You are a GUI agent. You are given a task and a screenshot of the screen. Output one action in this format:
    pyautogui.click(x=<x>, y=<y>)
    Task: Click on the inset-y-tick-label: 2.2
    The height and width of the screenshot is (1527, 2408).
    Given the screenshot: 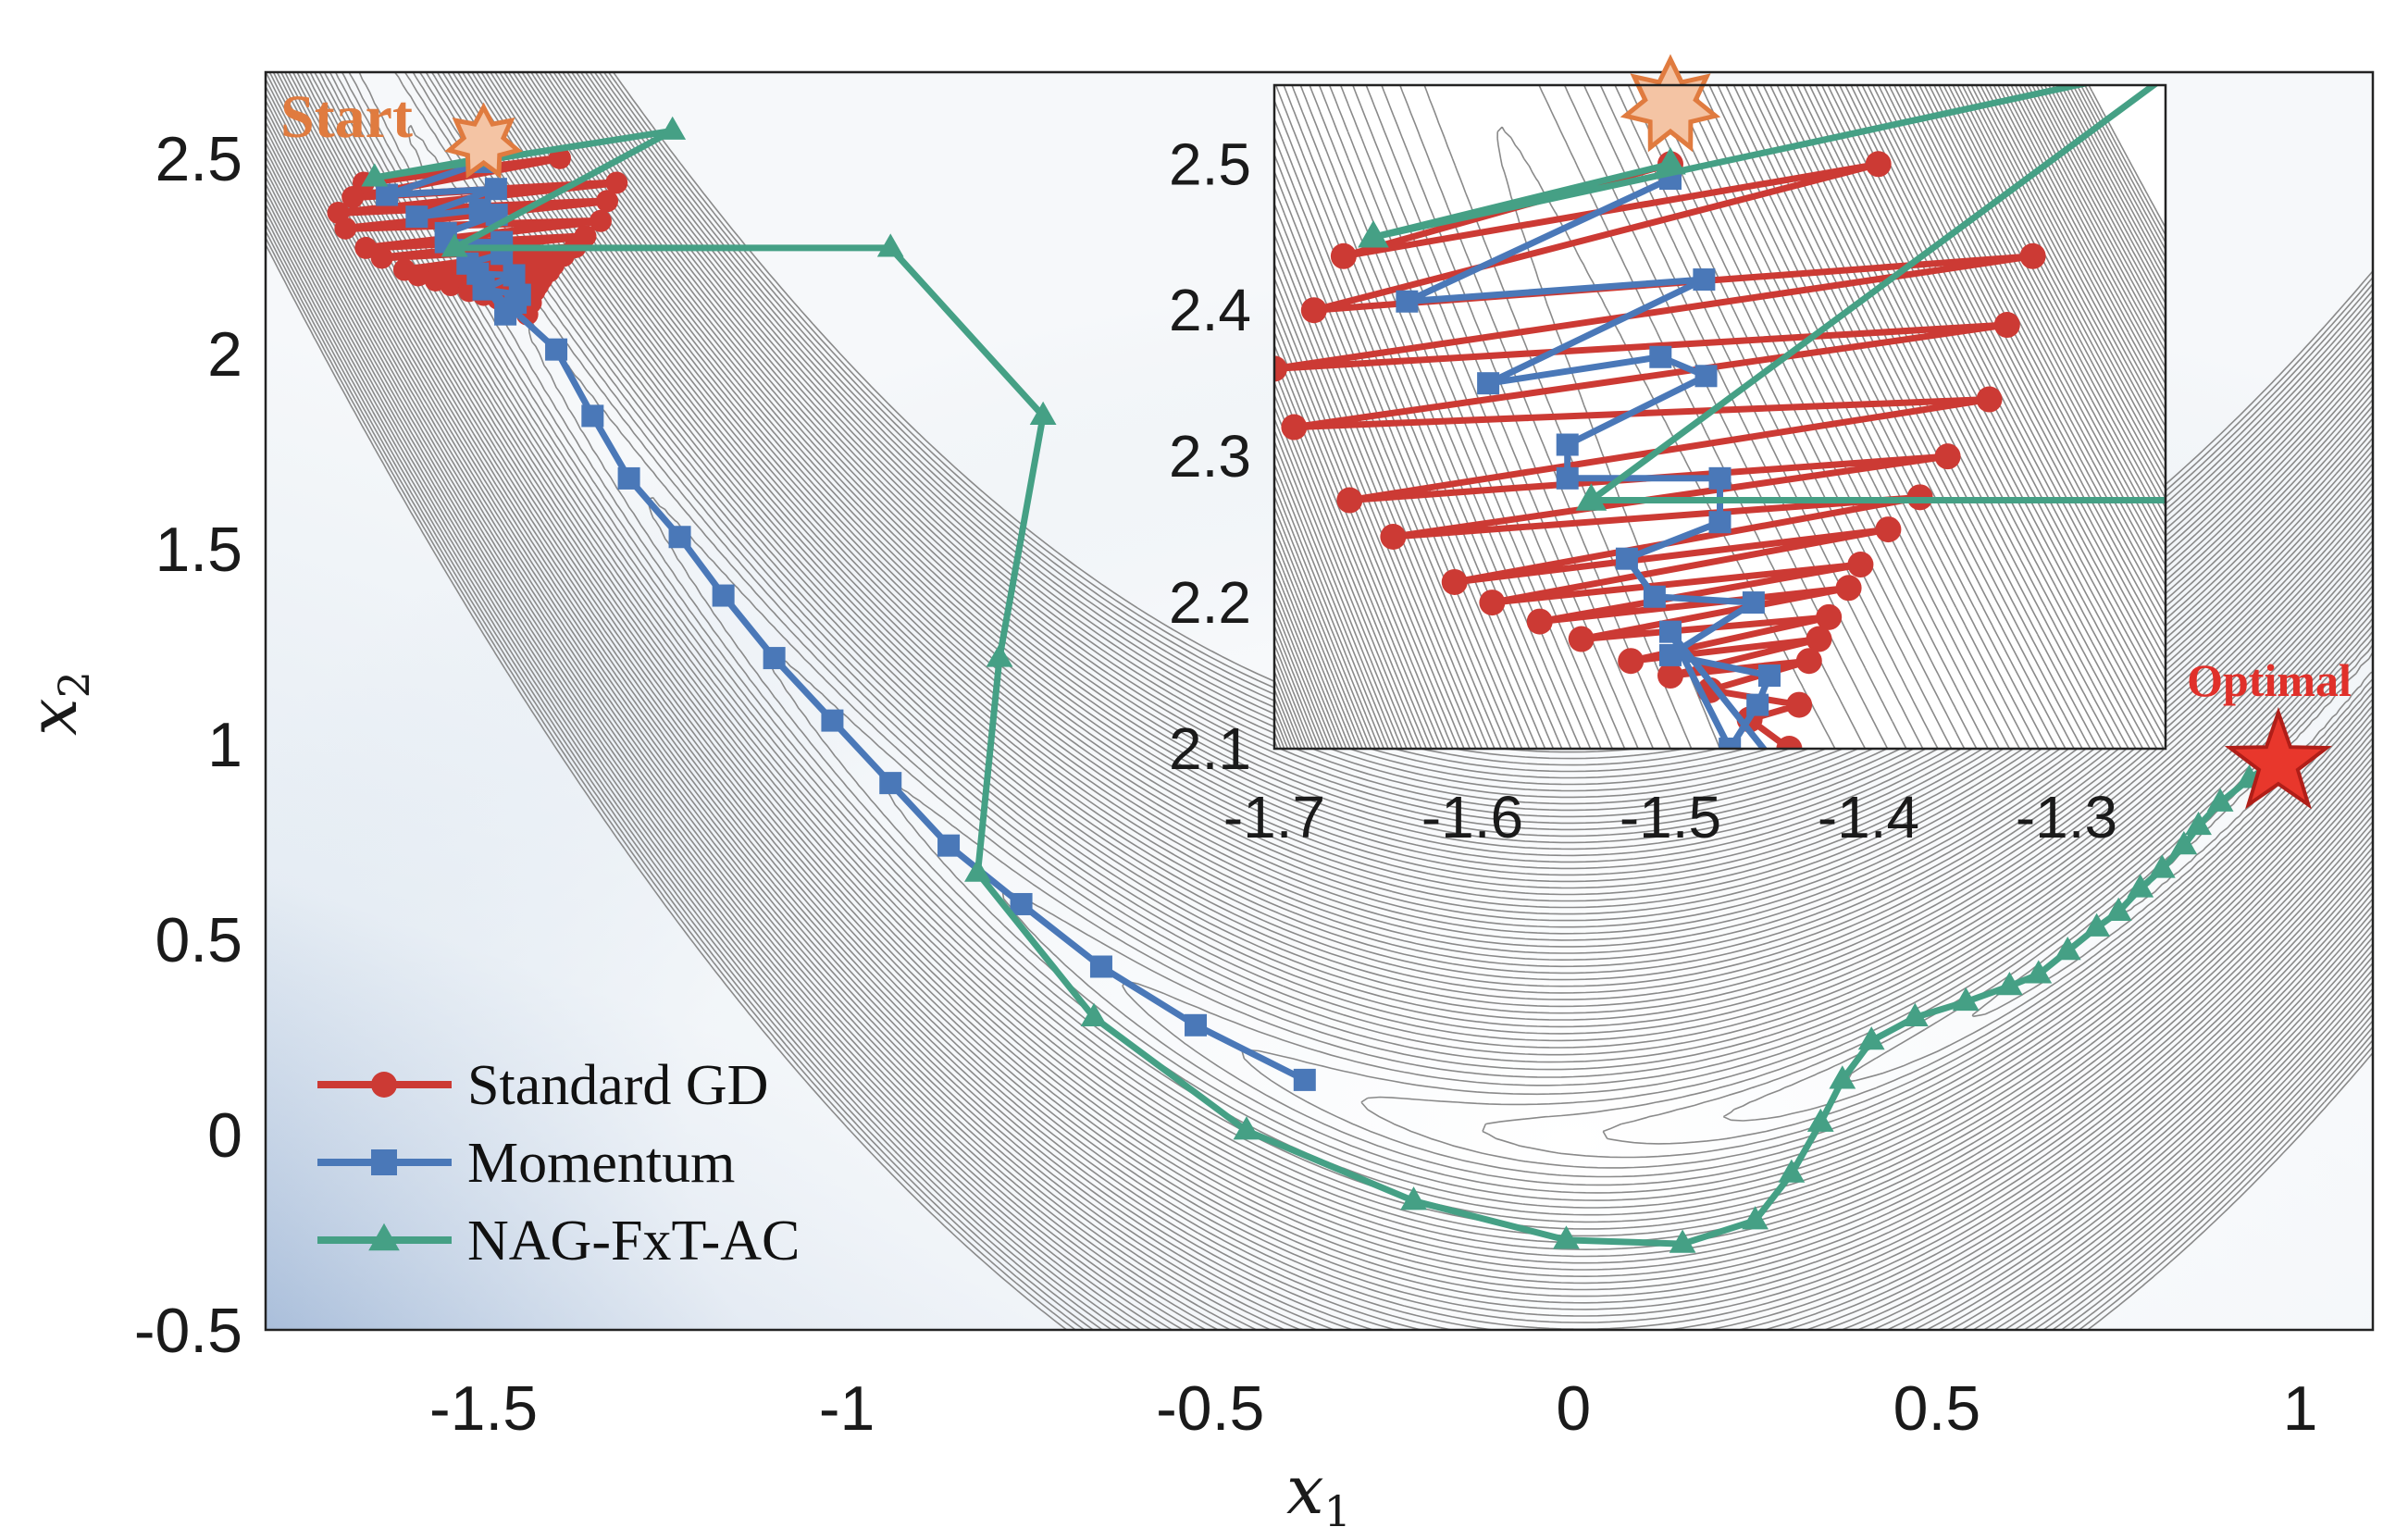 What is the action you would take?
    pyautogui.click(x=1210, y=602)
    